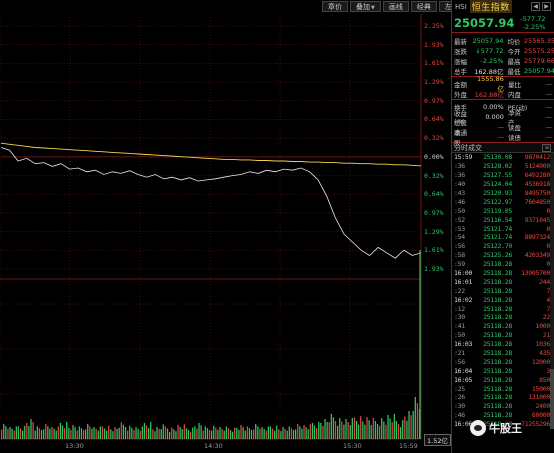 Image resolution: width=554 pixels, height=453 pixels. Describe the element at coordinates (459, 193) in the screenshot. I see `trade-time: :43` at that location.